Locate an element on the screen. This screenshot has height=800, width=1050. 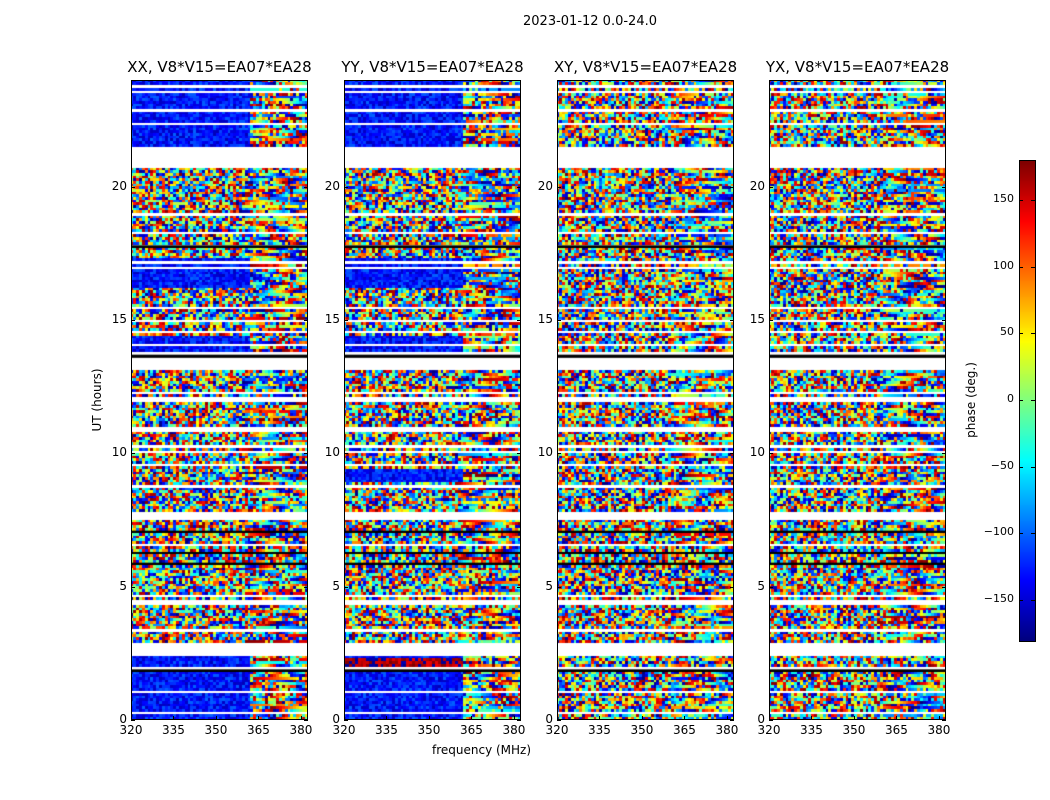
panel-title: XY, V8*V15=EA07*EA28 is located at coordinates (645, 67).